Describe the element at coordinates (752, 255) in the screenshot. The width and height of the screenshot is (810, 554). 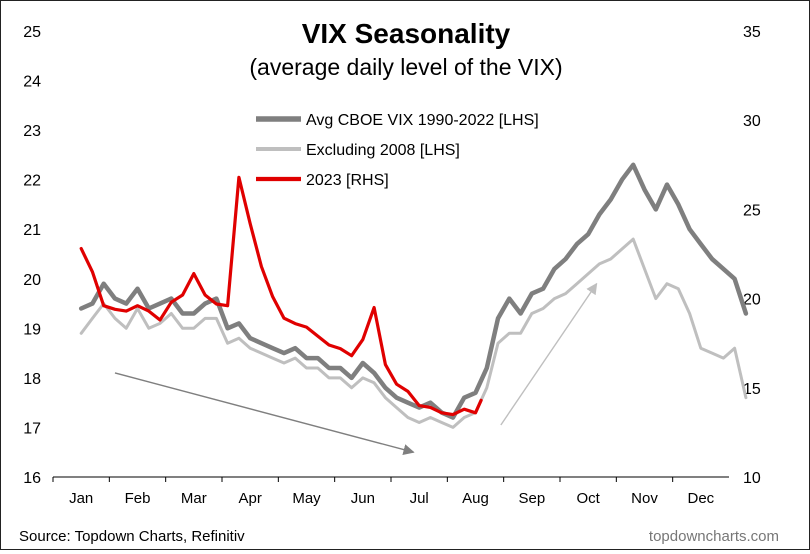
I see `right-axis: 10 15 20 25 30 35` at that location.